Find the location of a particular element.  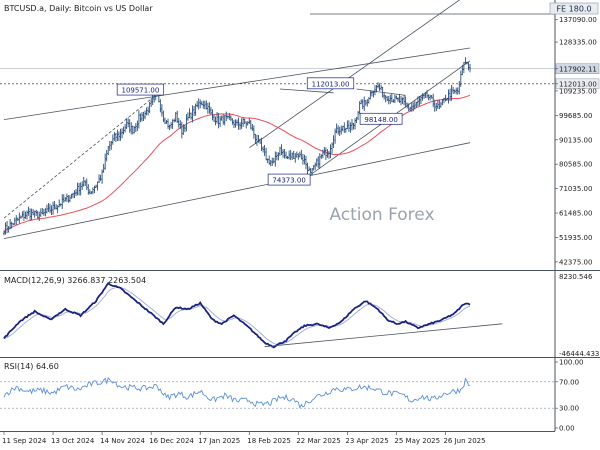

y-tick-label-61485.00: 61485.00 is located at coordinates (575, 214).